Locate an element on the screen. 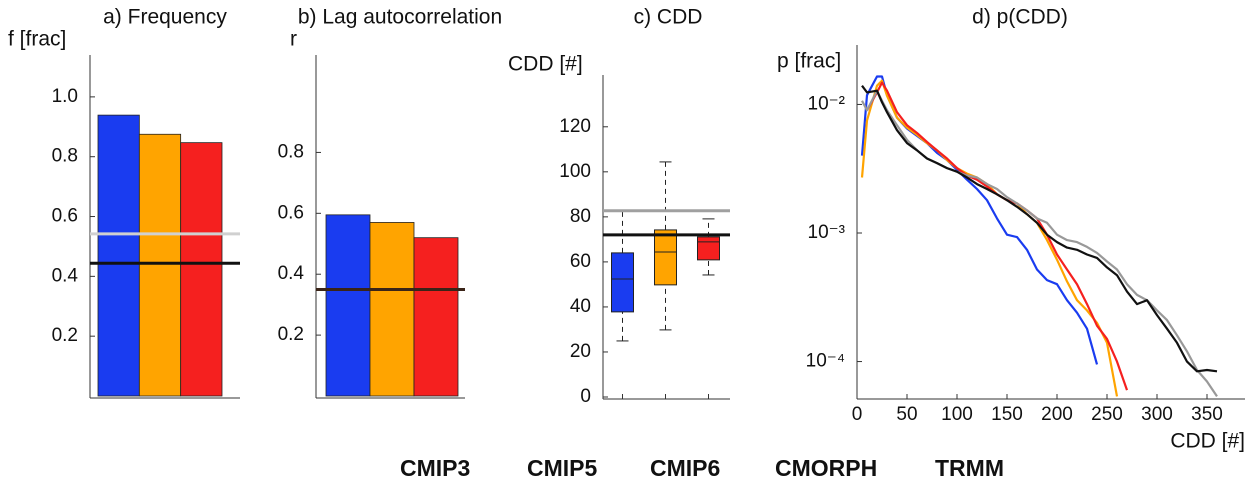 The width and height of the screenshot is (1258, 498). panel-title: a) Frequency is located at coordinates (165, 17).